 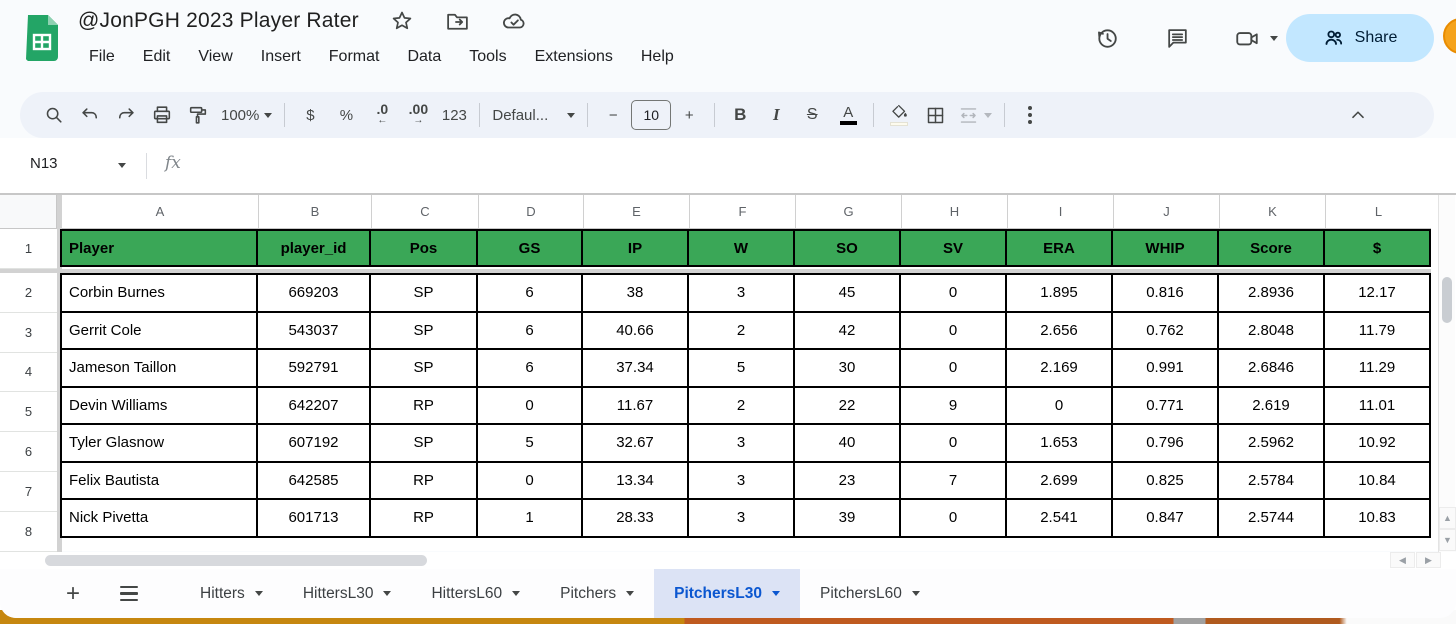 What do you see at coordinates (28, 249) in the screenshot?
I see `row-header-1: 1` at bounding box center [28, 249].